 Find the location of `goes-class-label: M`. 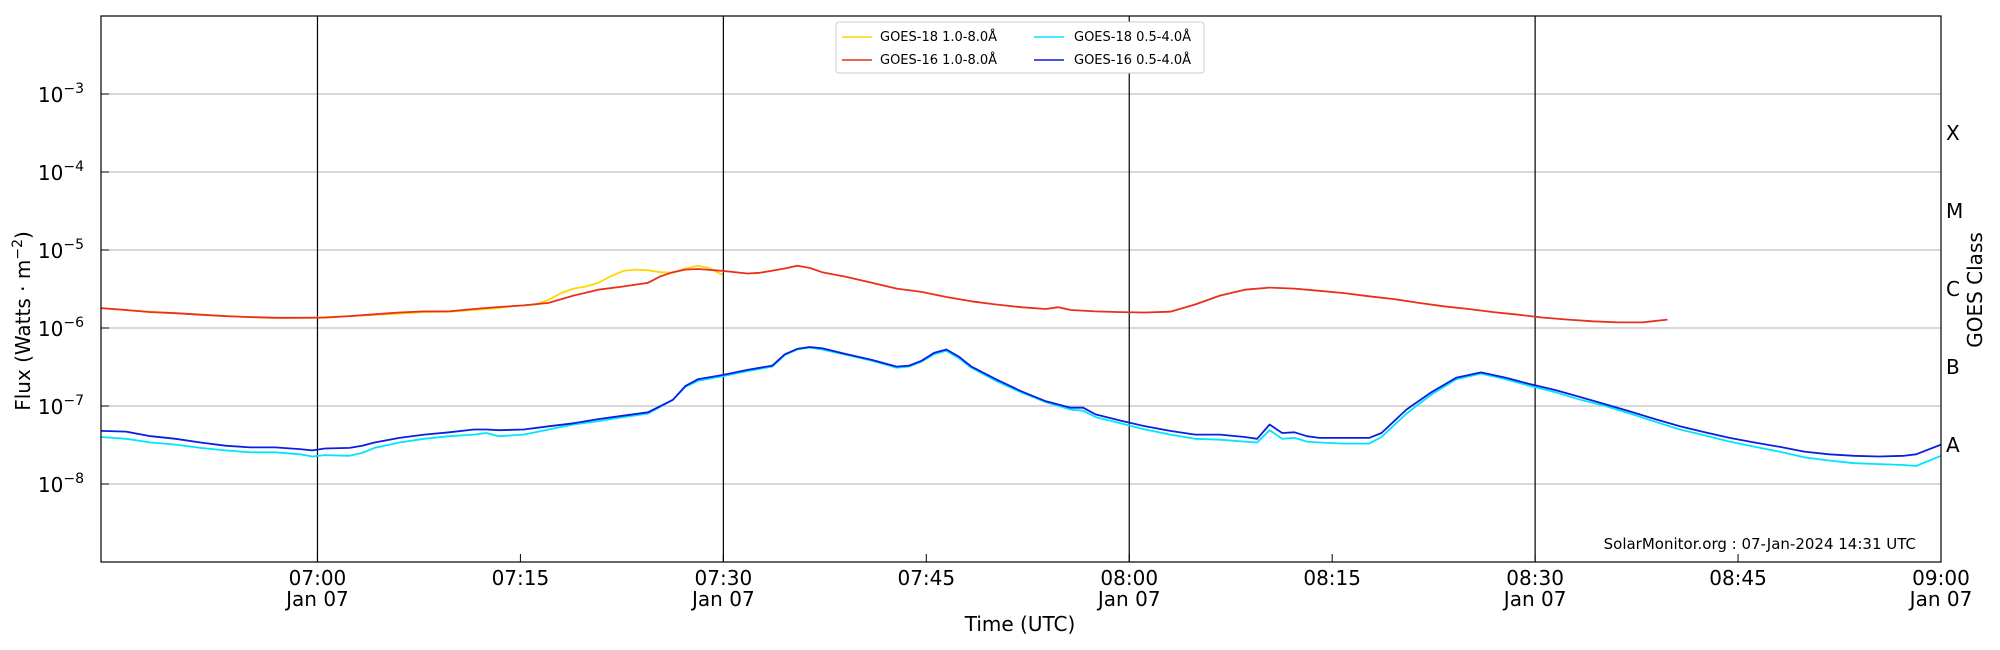

goes-class-label: M is located at coordinates (1954, 211).